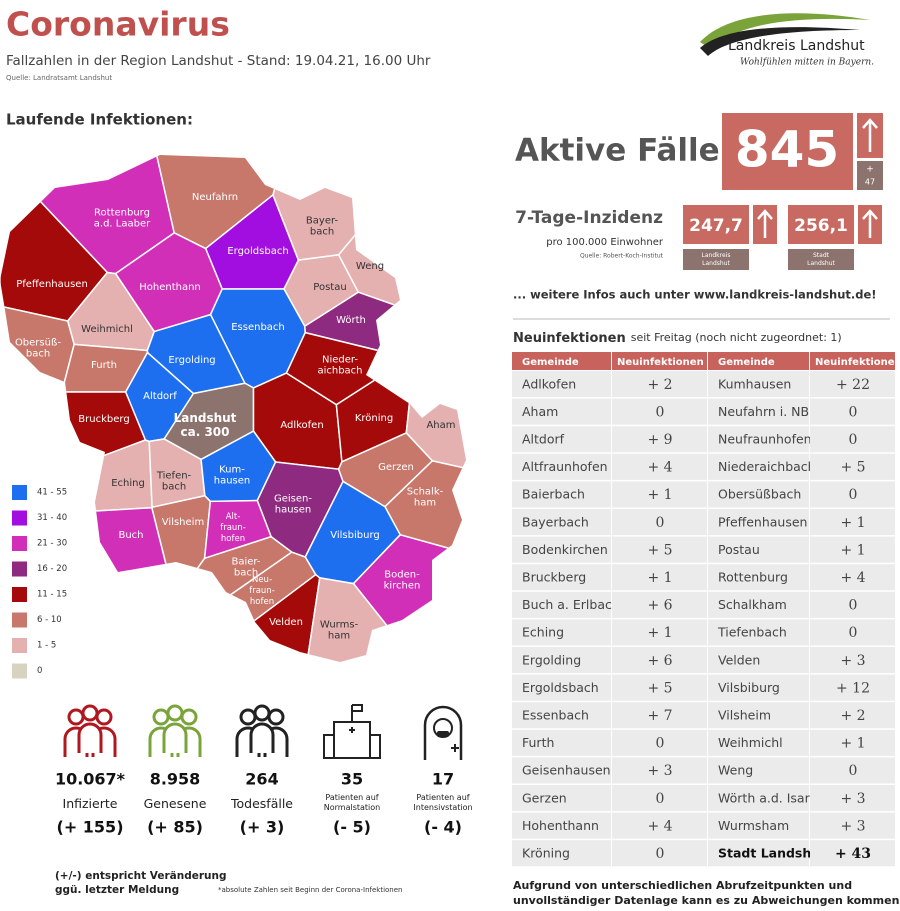 The width and height of the screenshot is (900, 911). Describe the element at coordinates (107, 329) in the screenshot. I see `region-label: Weihmichl` at that location.